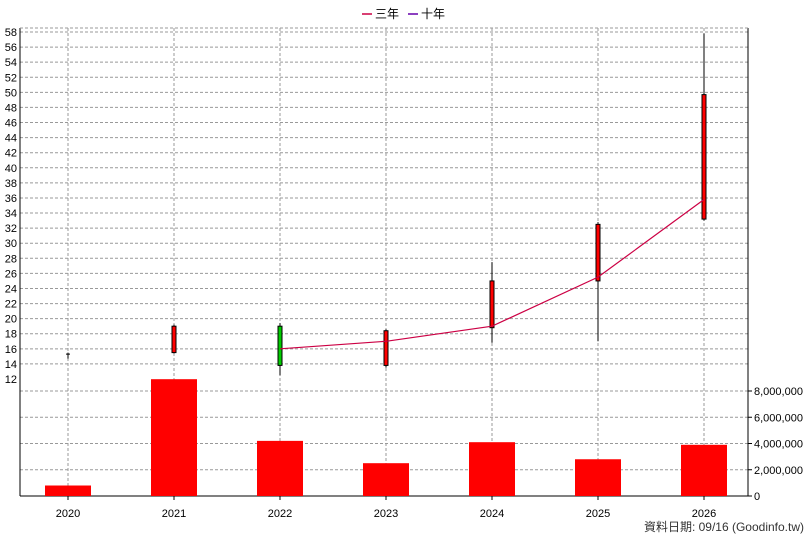  I want to click on price-tick-label: 14, so click(11, 365).